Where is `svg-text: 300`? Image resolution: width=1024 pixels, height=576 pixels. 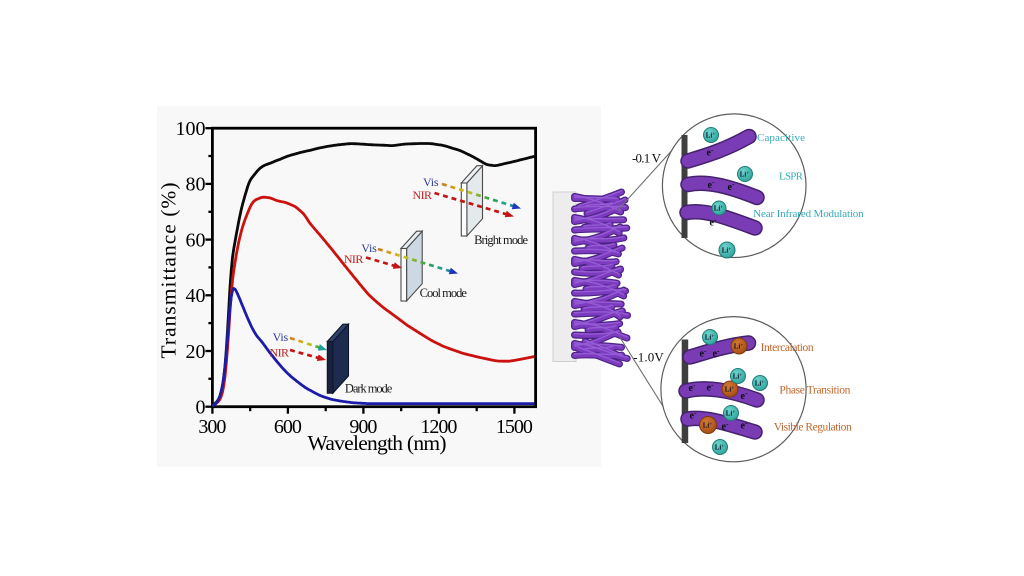
svg-text: 300 is located at coordinates (212, 427).